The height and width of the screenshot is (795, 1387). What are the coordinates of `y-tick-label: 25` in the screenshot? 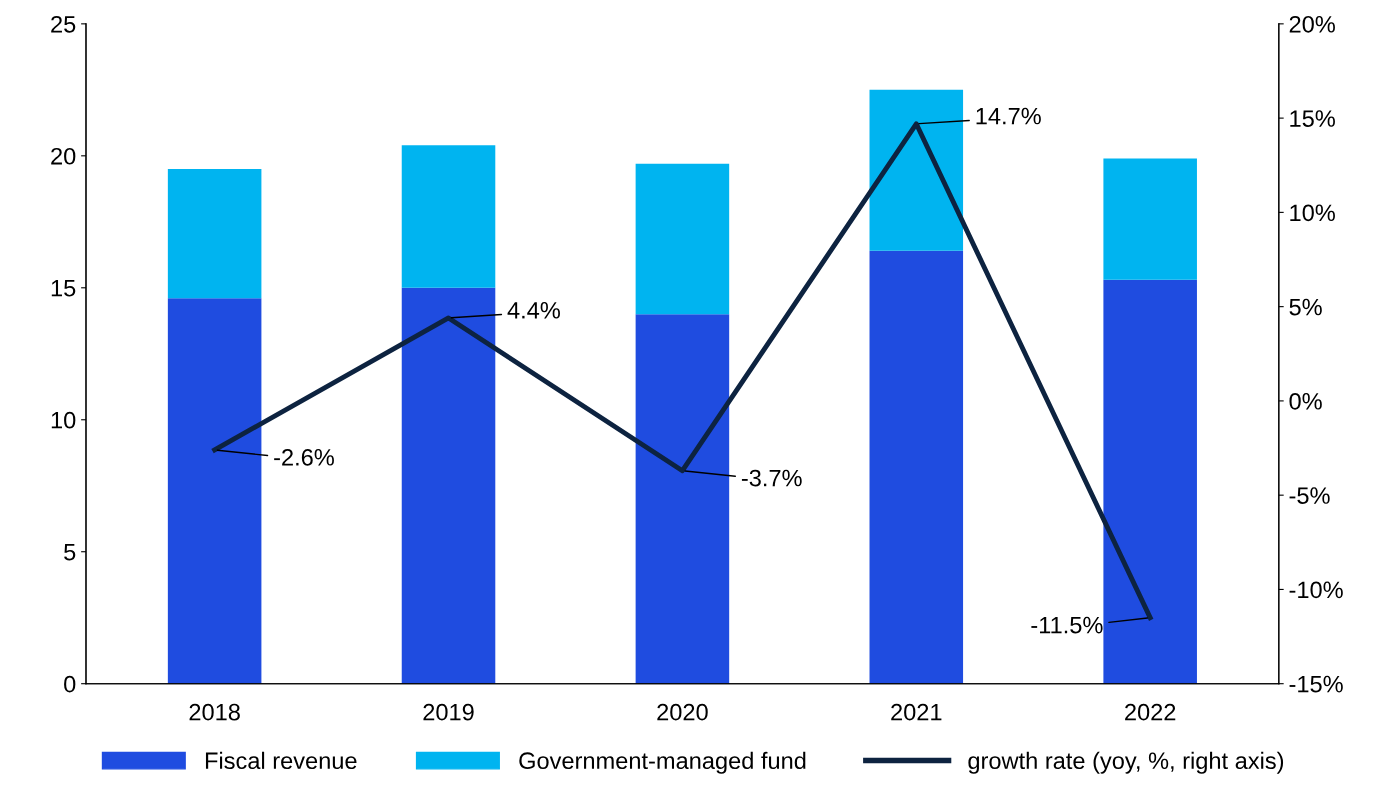 It's located at (63, 24).